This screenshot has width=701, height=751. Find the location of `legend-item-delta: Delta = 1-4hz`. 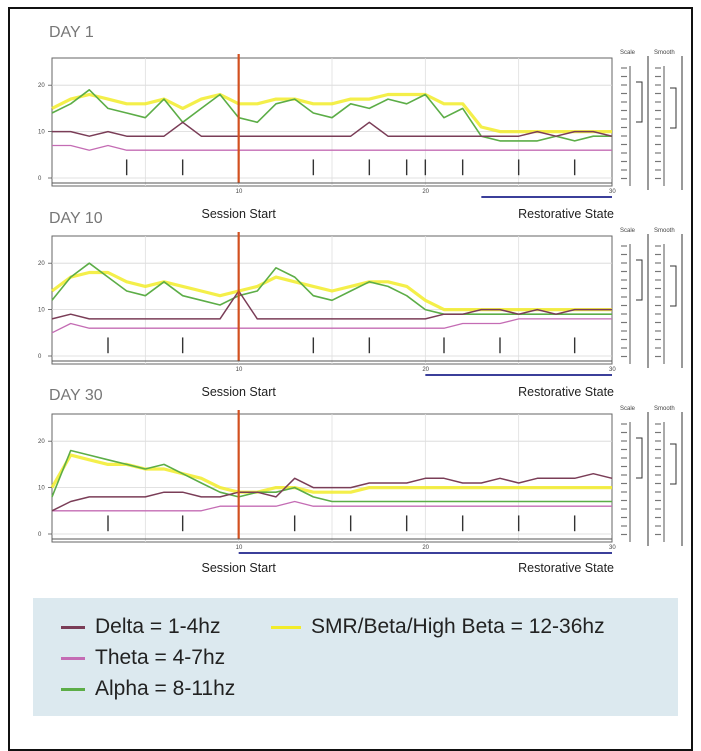

legend-item-delta: Delta = 1-4hz is located at coordinates (141, 627).